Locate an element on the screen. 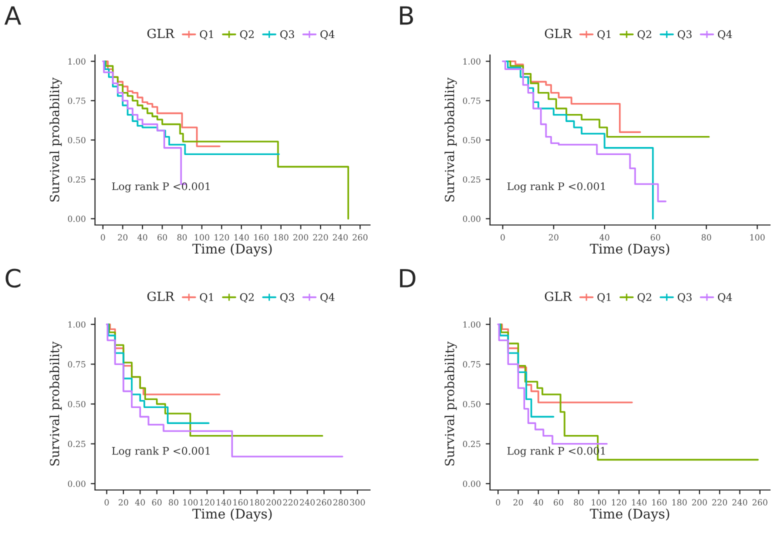 The height and width of the screenshot is (537, 781). chart-title: A is located at coordinates (13, 15).